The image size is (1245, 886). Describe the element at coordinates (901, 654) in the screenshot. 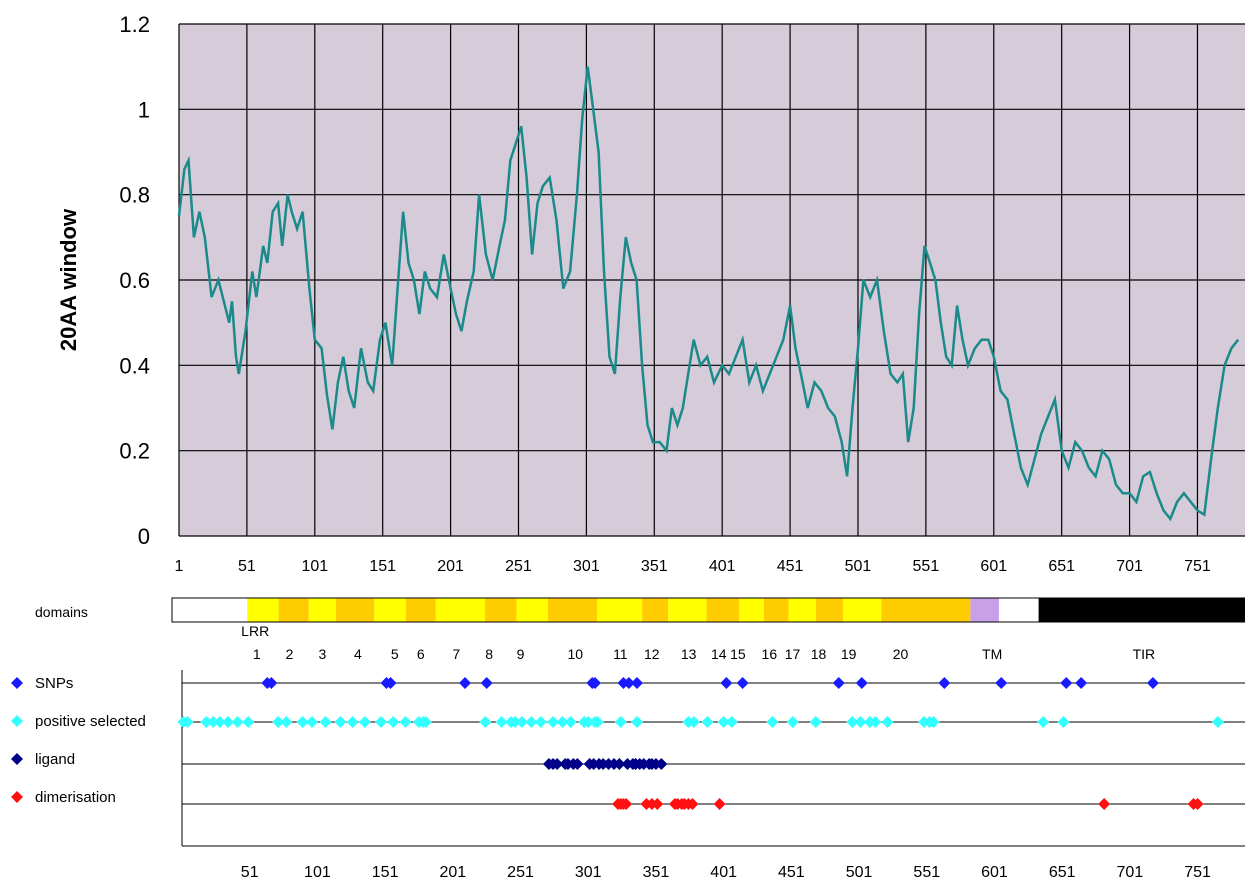

I see `lrr-number: 20` at that location.